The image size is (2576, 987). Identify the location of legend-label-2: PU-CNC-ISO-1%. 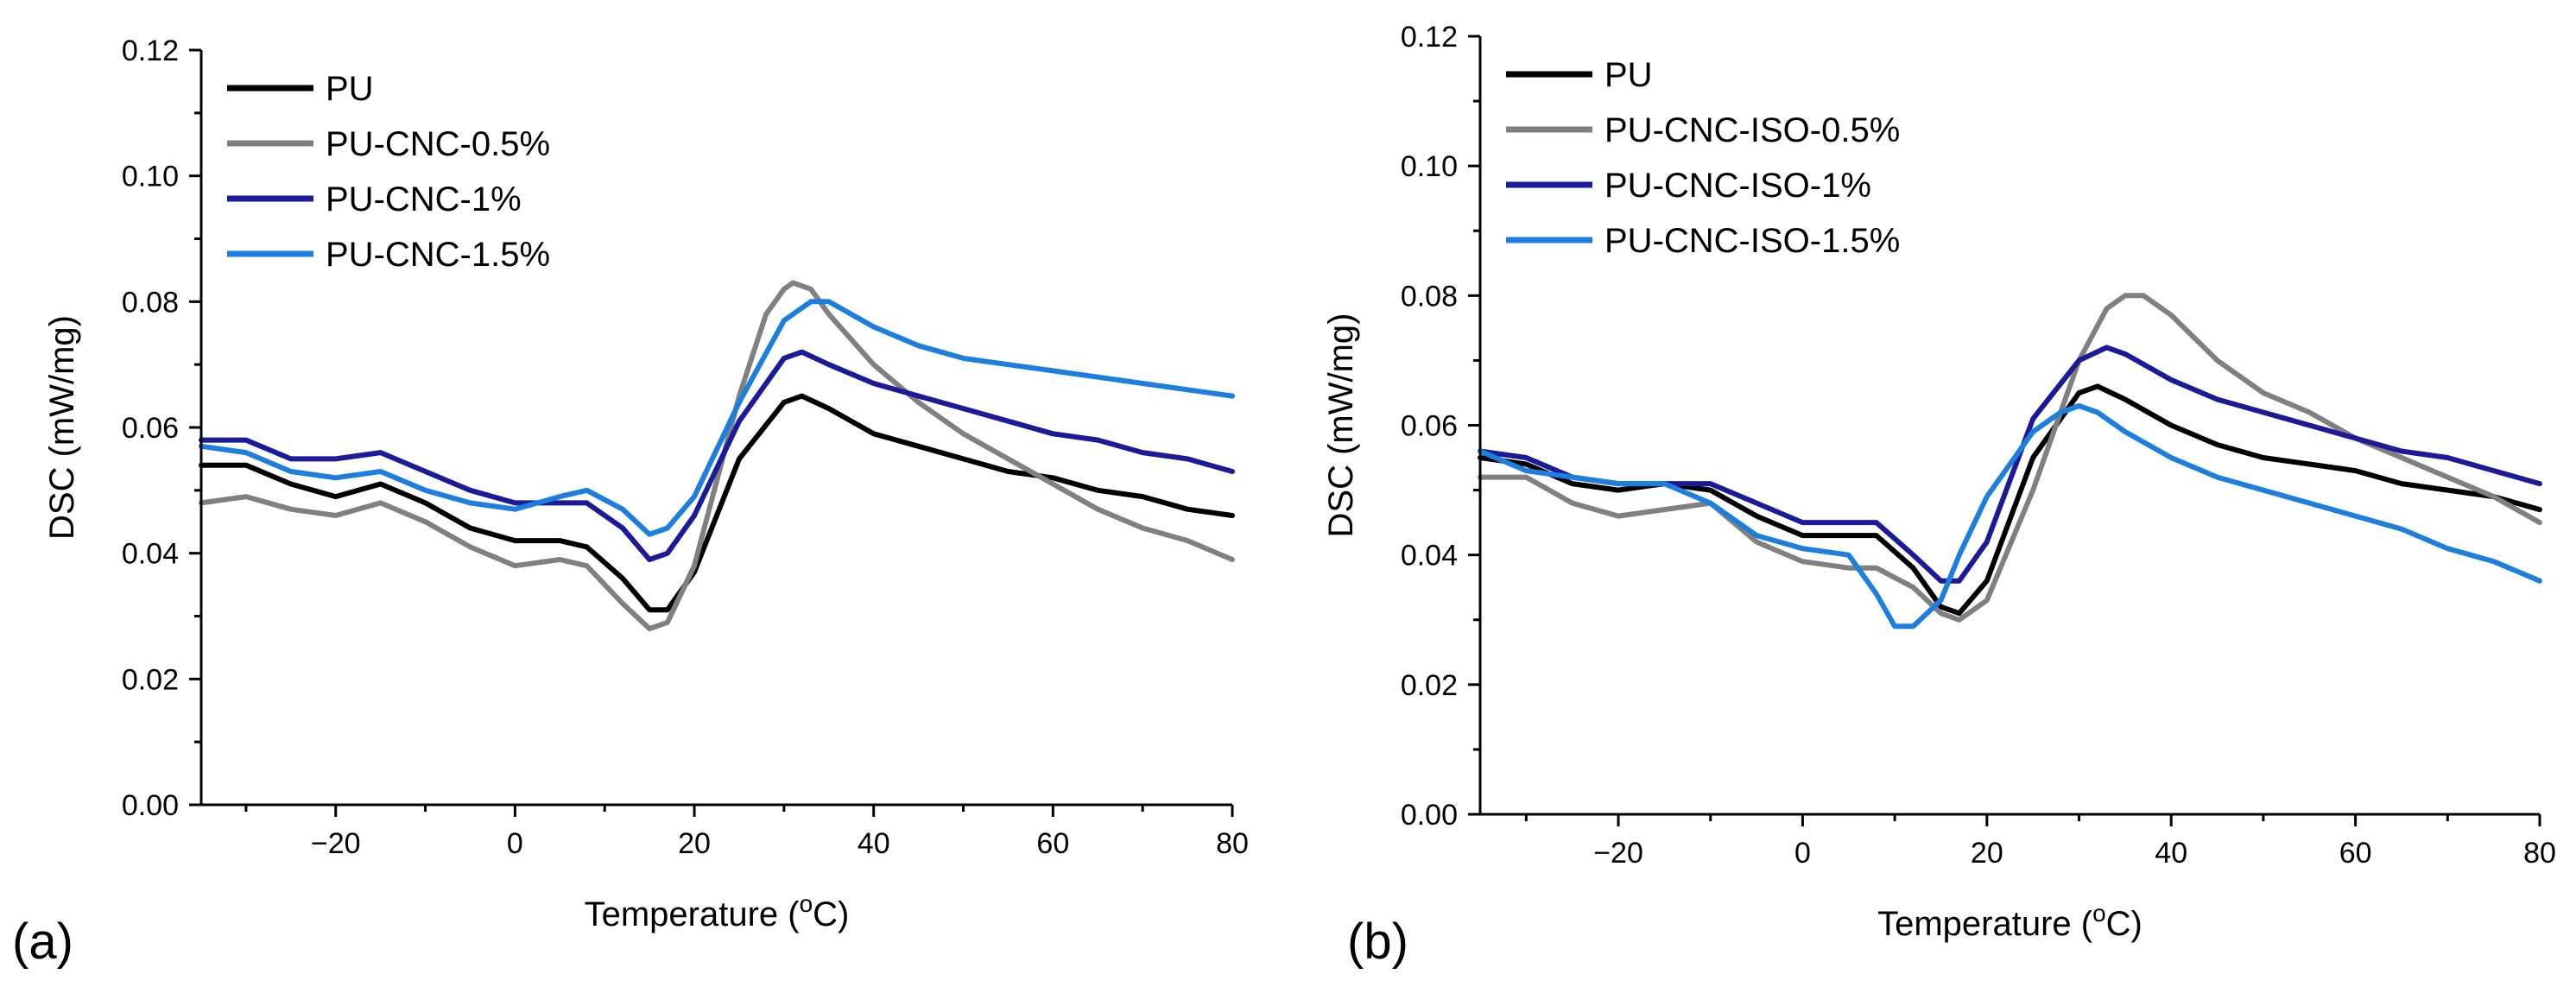
(1737, 186).